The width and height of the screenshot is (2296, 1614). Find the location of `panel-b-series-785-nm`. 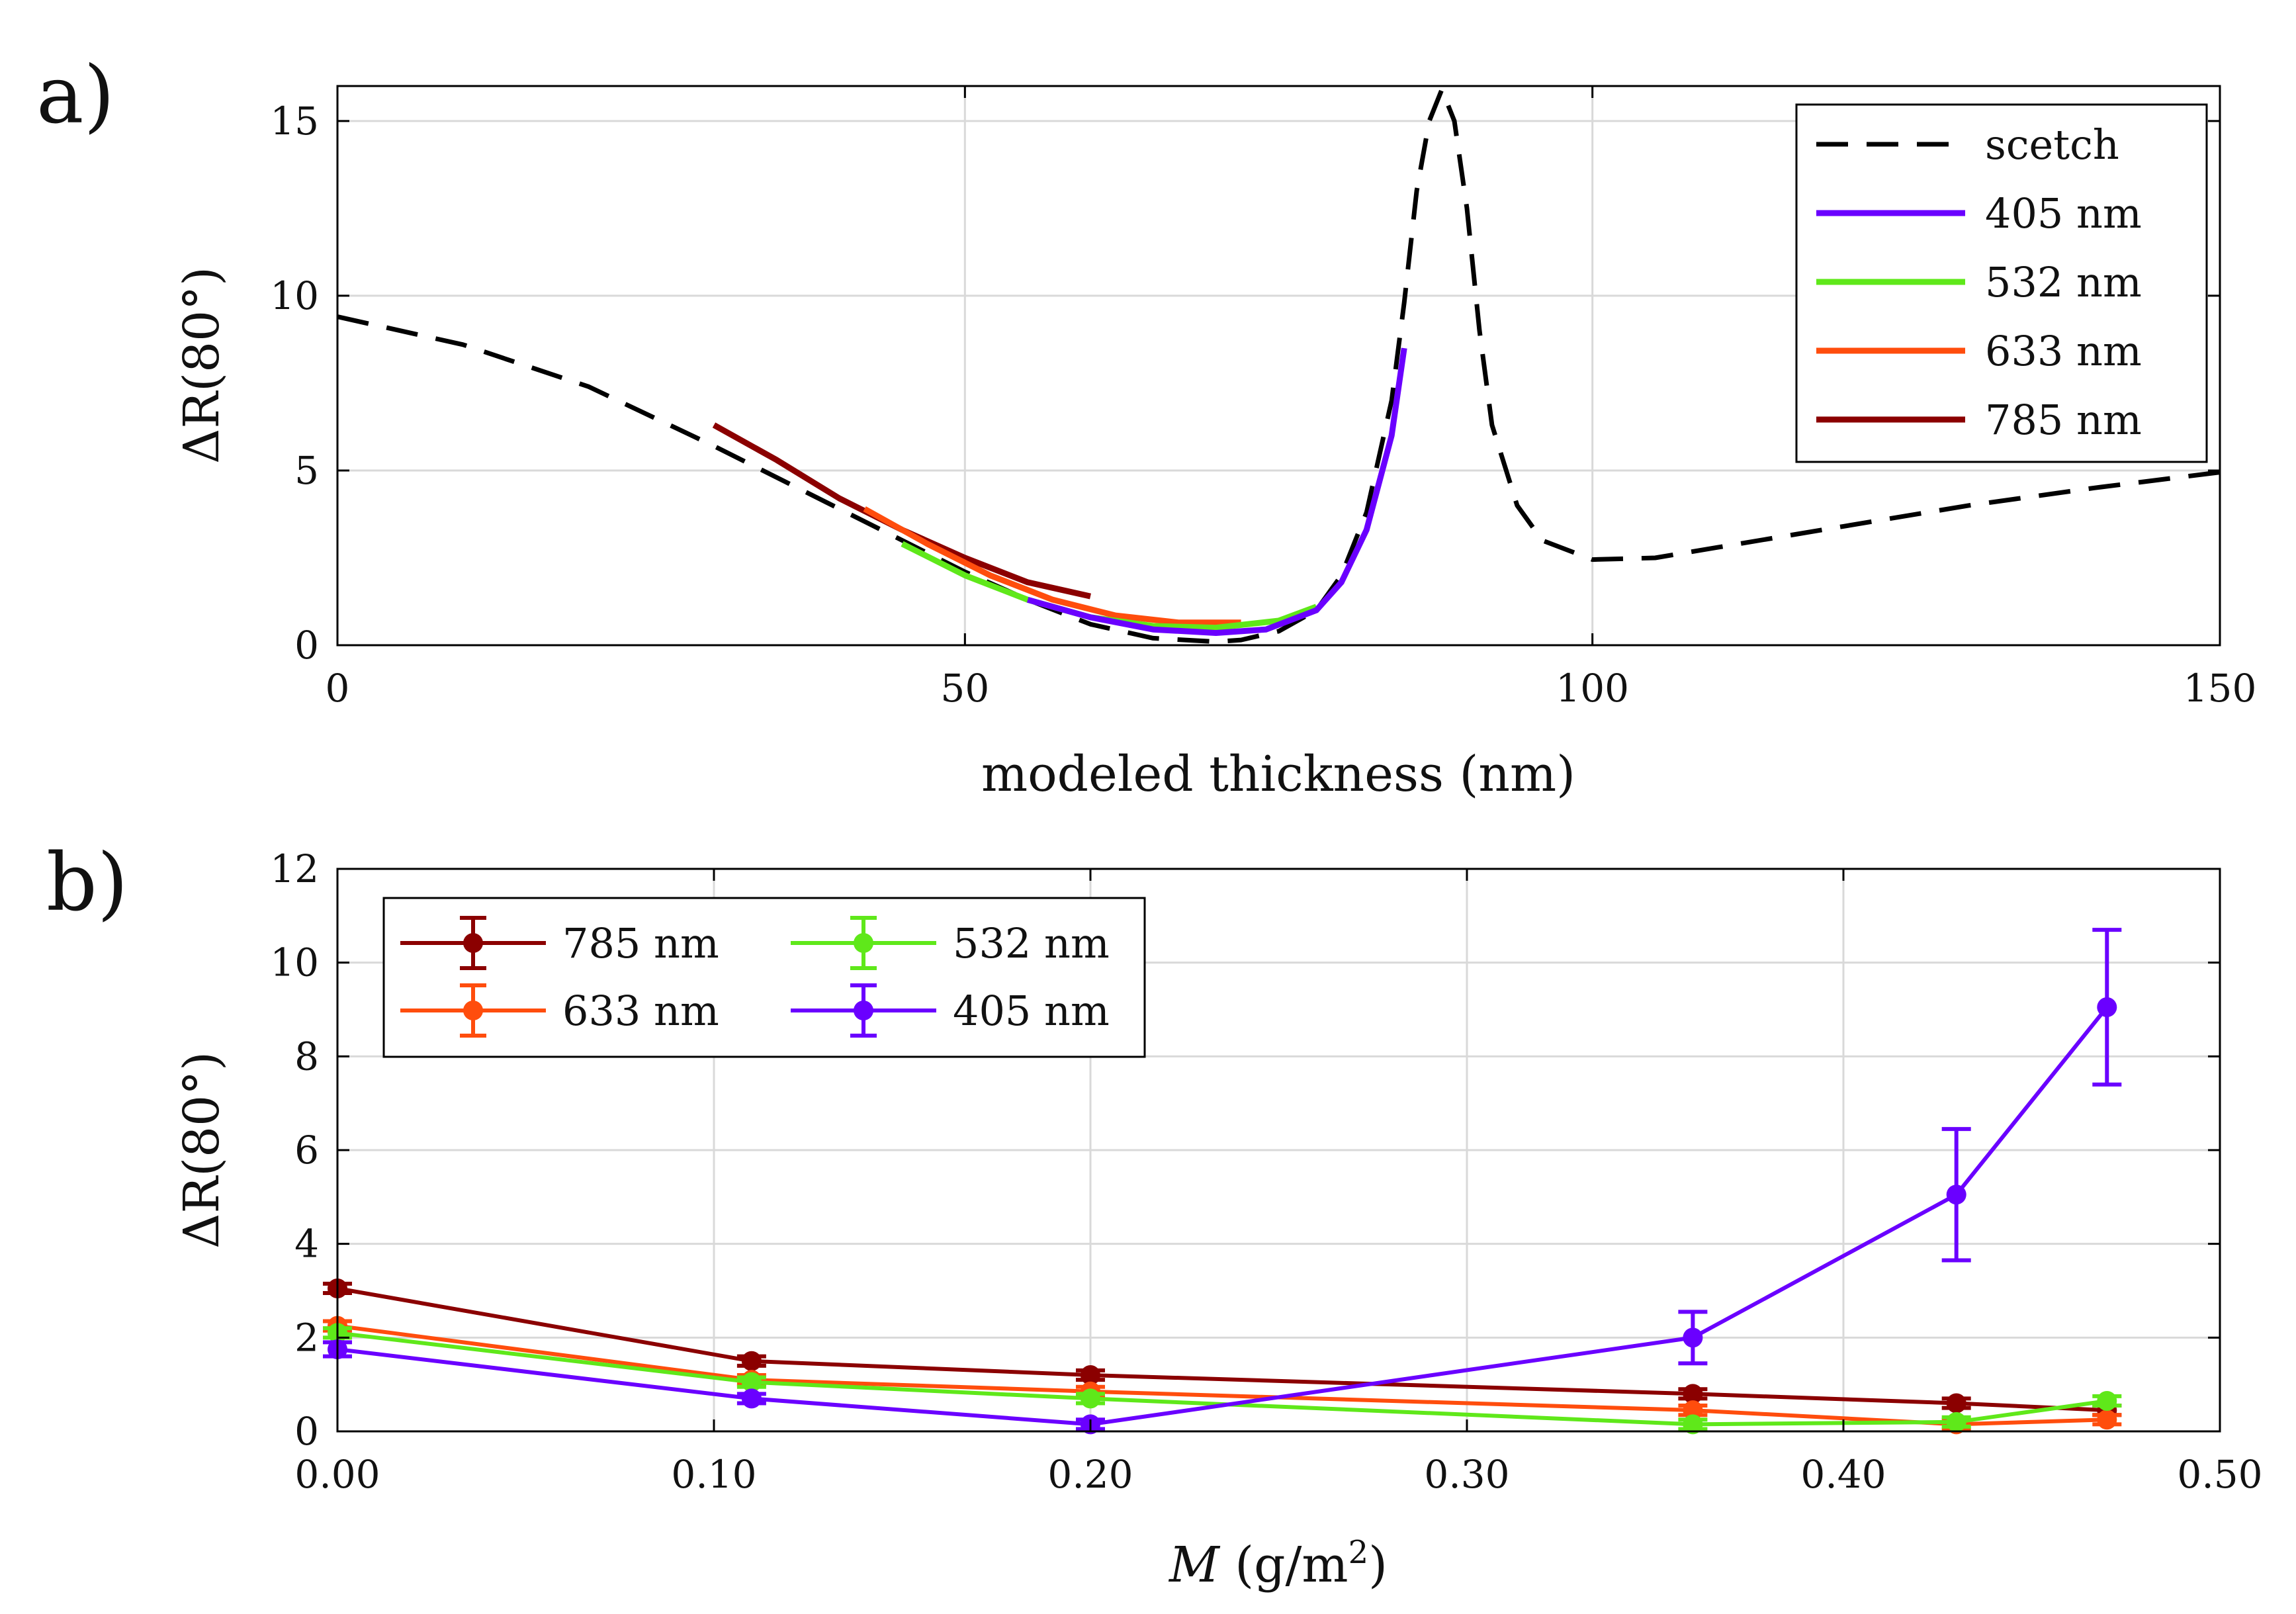

panel-b-series-785-nm is located at coordinates (1222, 1349).